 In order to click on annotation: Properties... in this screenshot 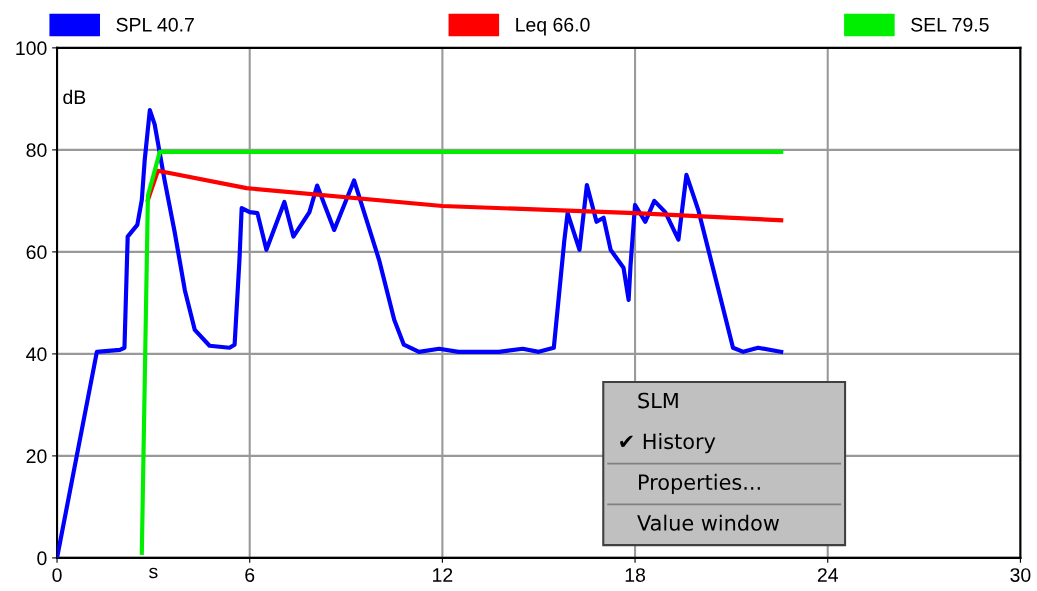, I will do `click(699, 484)`.